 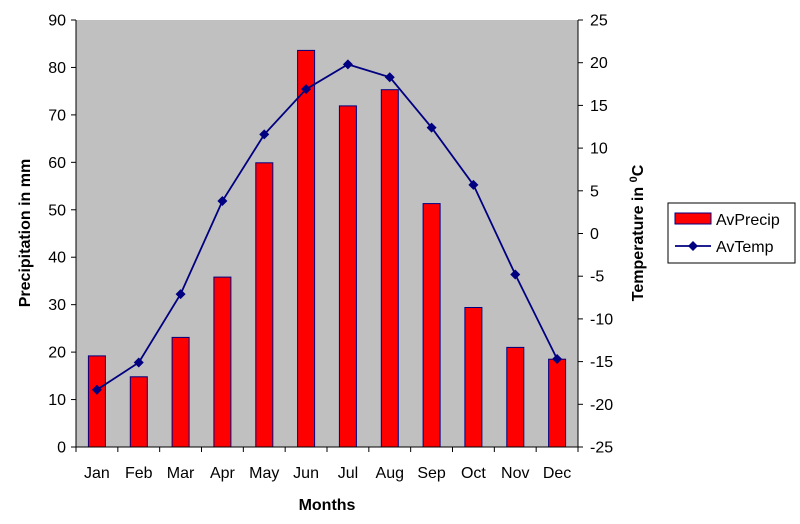 What do you see at coordinates (473, 184) in the screenshot?
I see `temp-point-oct` at bounding box center [473, 184].